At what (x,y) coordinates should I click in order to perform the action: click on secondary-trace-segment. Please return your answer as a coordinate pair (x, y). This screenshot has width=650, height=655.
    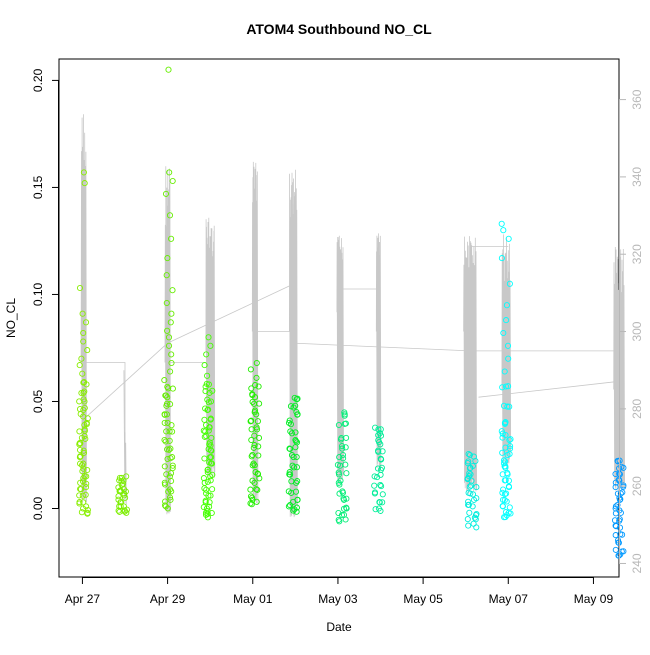
    Looking at the image, I should click on (293, 343).